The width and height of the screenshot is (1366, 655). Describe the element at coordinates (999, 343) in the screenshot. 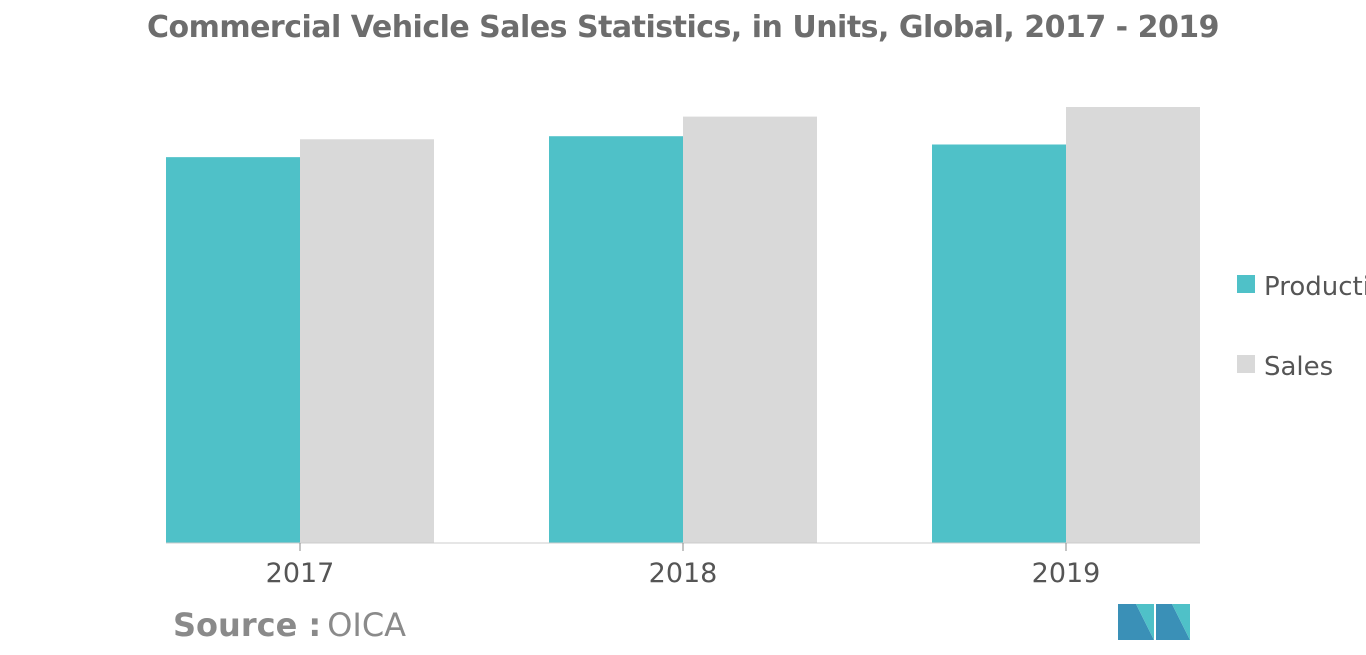

I see `bar-production-2019` at that location.